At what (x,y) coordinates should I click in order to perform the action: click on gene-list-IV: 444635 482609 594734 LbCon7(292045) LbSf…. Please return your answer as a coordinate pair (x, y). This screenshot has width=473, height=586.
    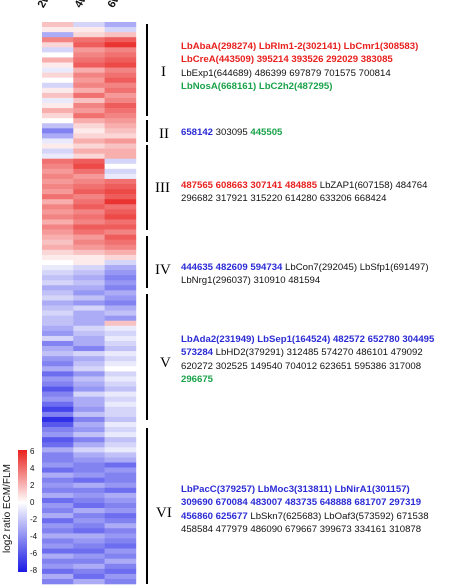
    Looking at the image, I should click on (305, 274).